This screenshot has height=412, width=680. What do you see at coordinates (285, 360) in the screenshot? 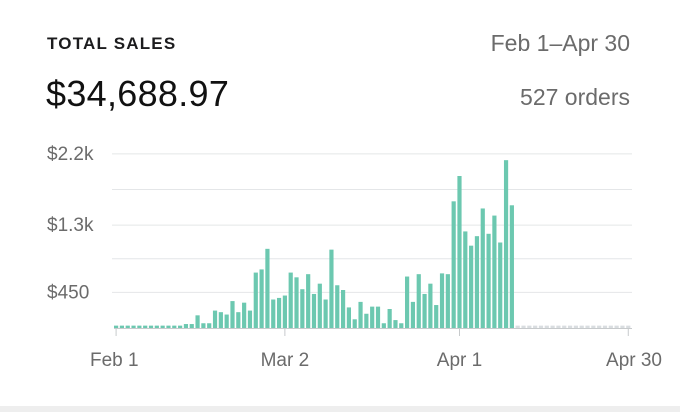
I see `x-tick-label: Mar 2` at bounding box center [285, 360].